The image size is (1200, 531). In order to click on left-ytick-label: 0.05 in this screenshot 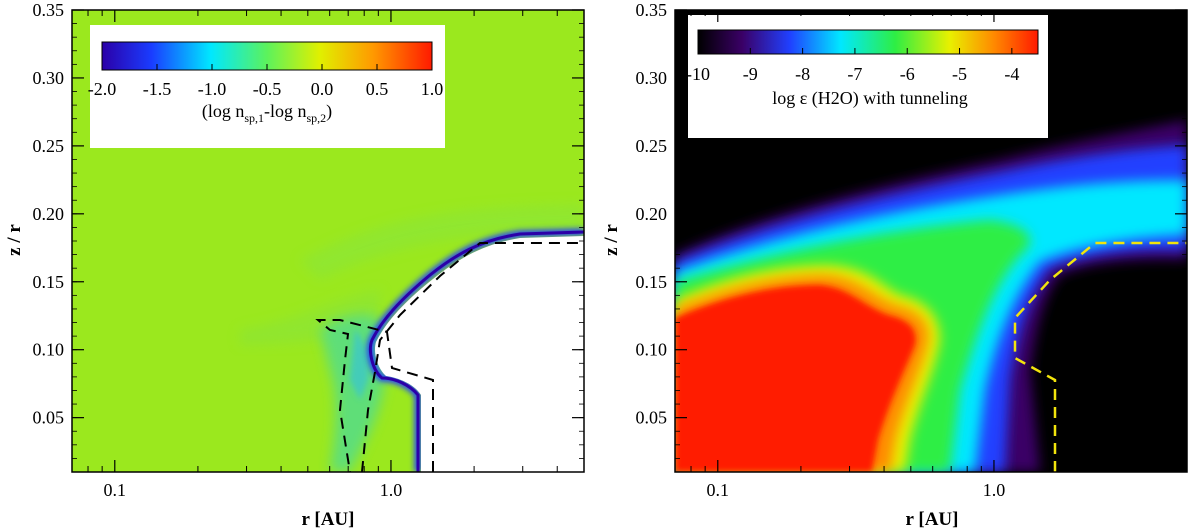, I will do `click(49, 418)`.